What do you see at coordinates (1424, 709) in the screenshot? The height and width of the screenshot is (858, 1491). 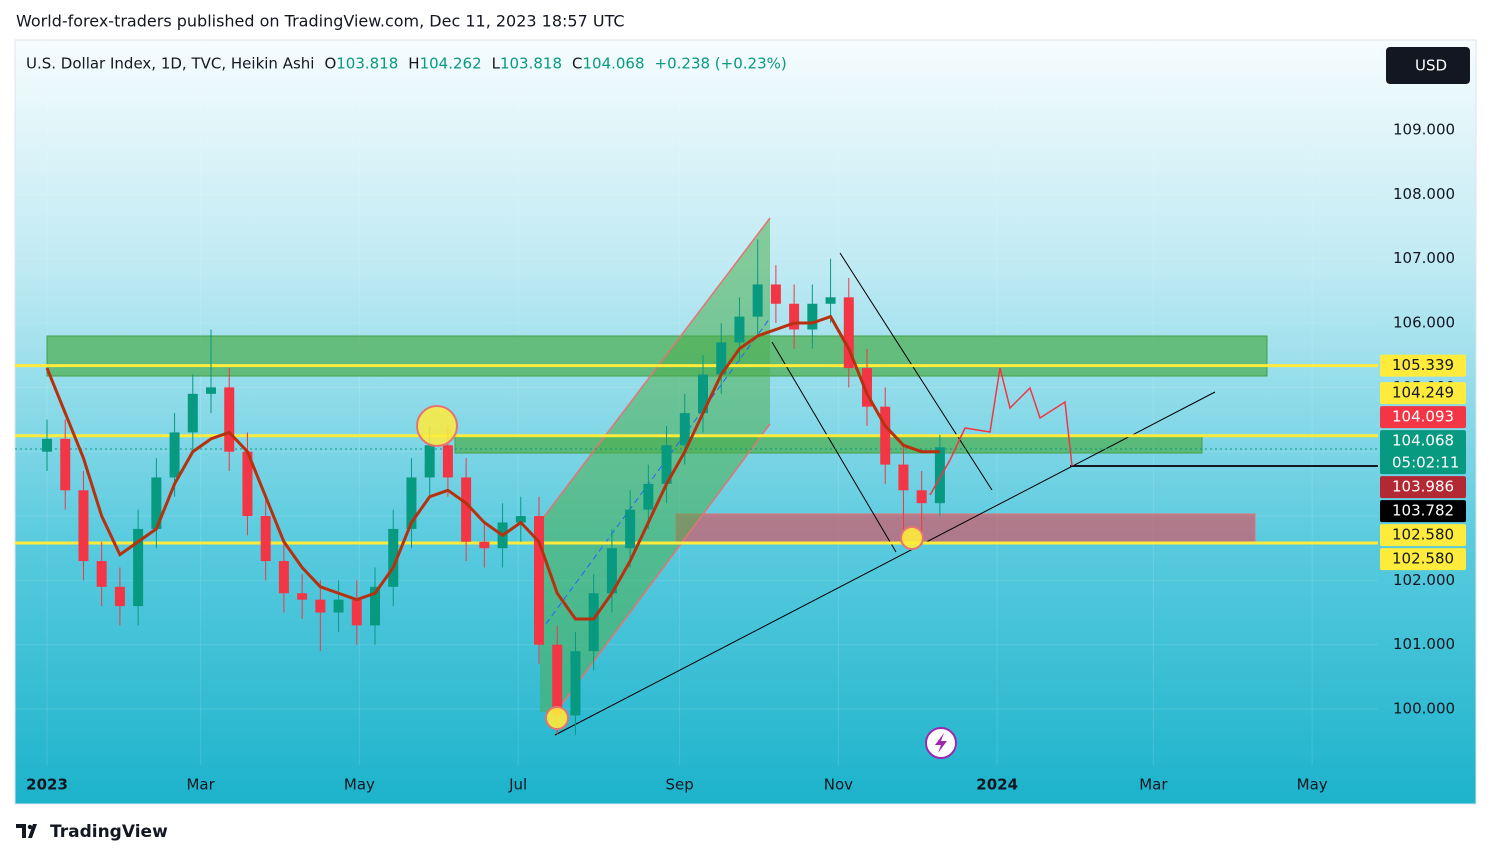 I see `y-tick-label: 100.000` at bounding box center [1424, 709].